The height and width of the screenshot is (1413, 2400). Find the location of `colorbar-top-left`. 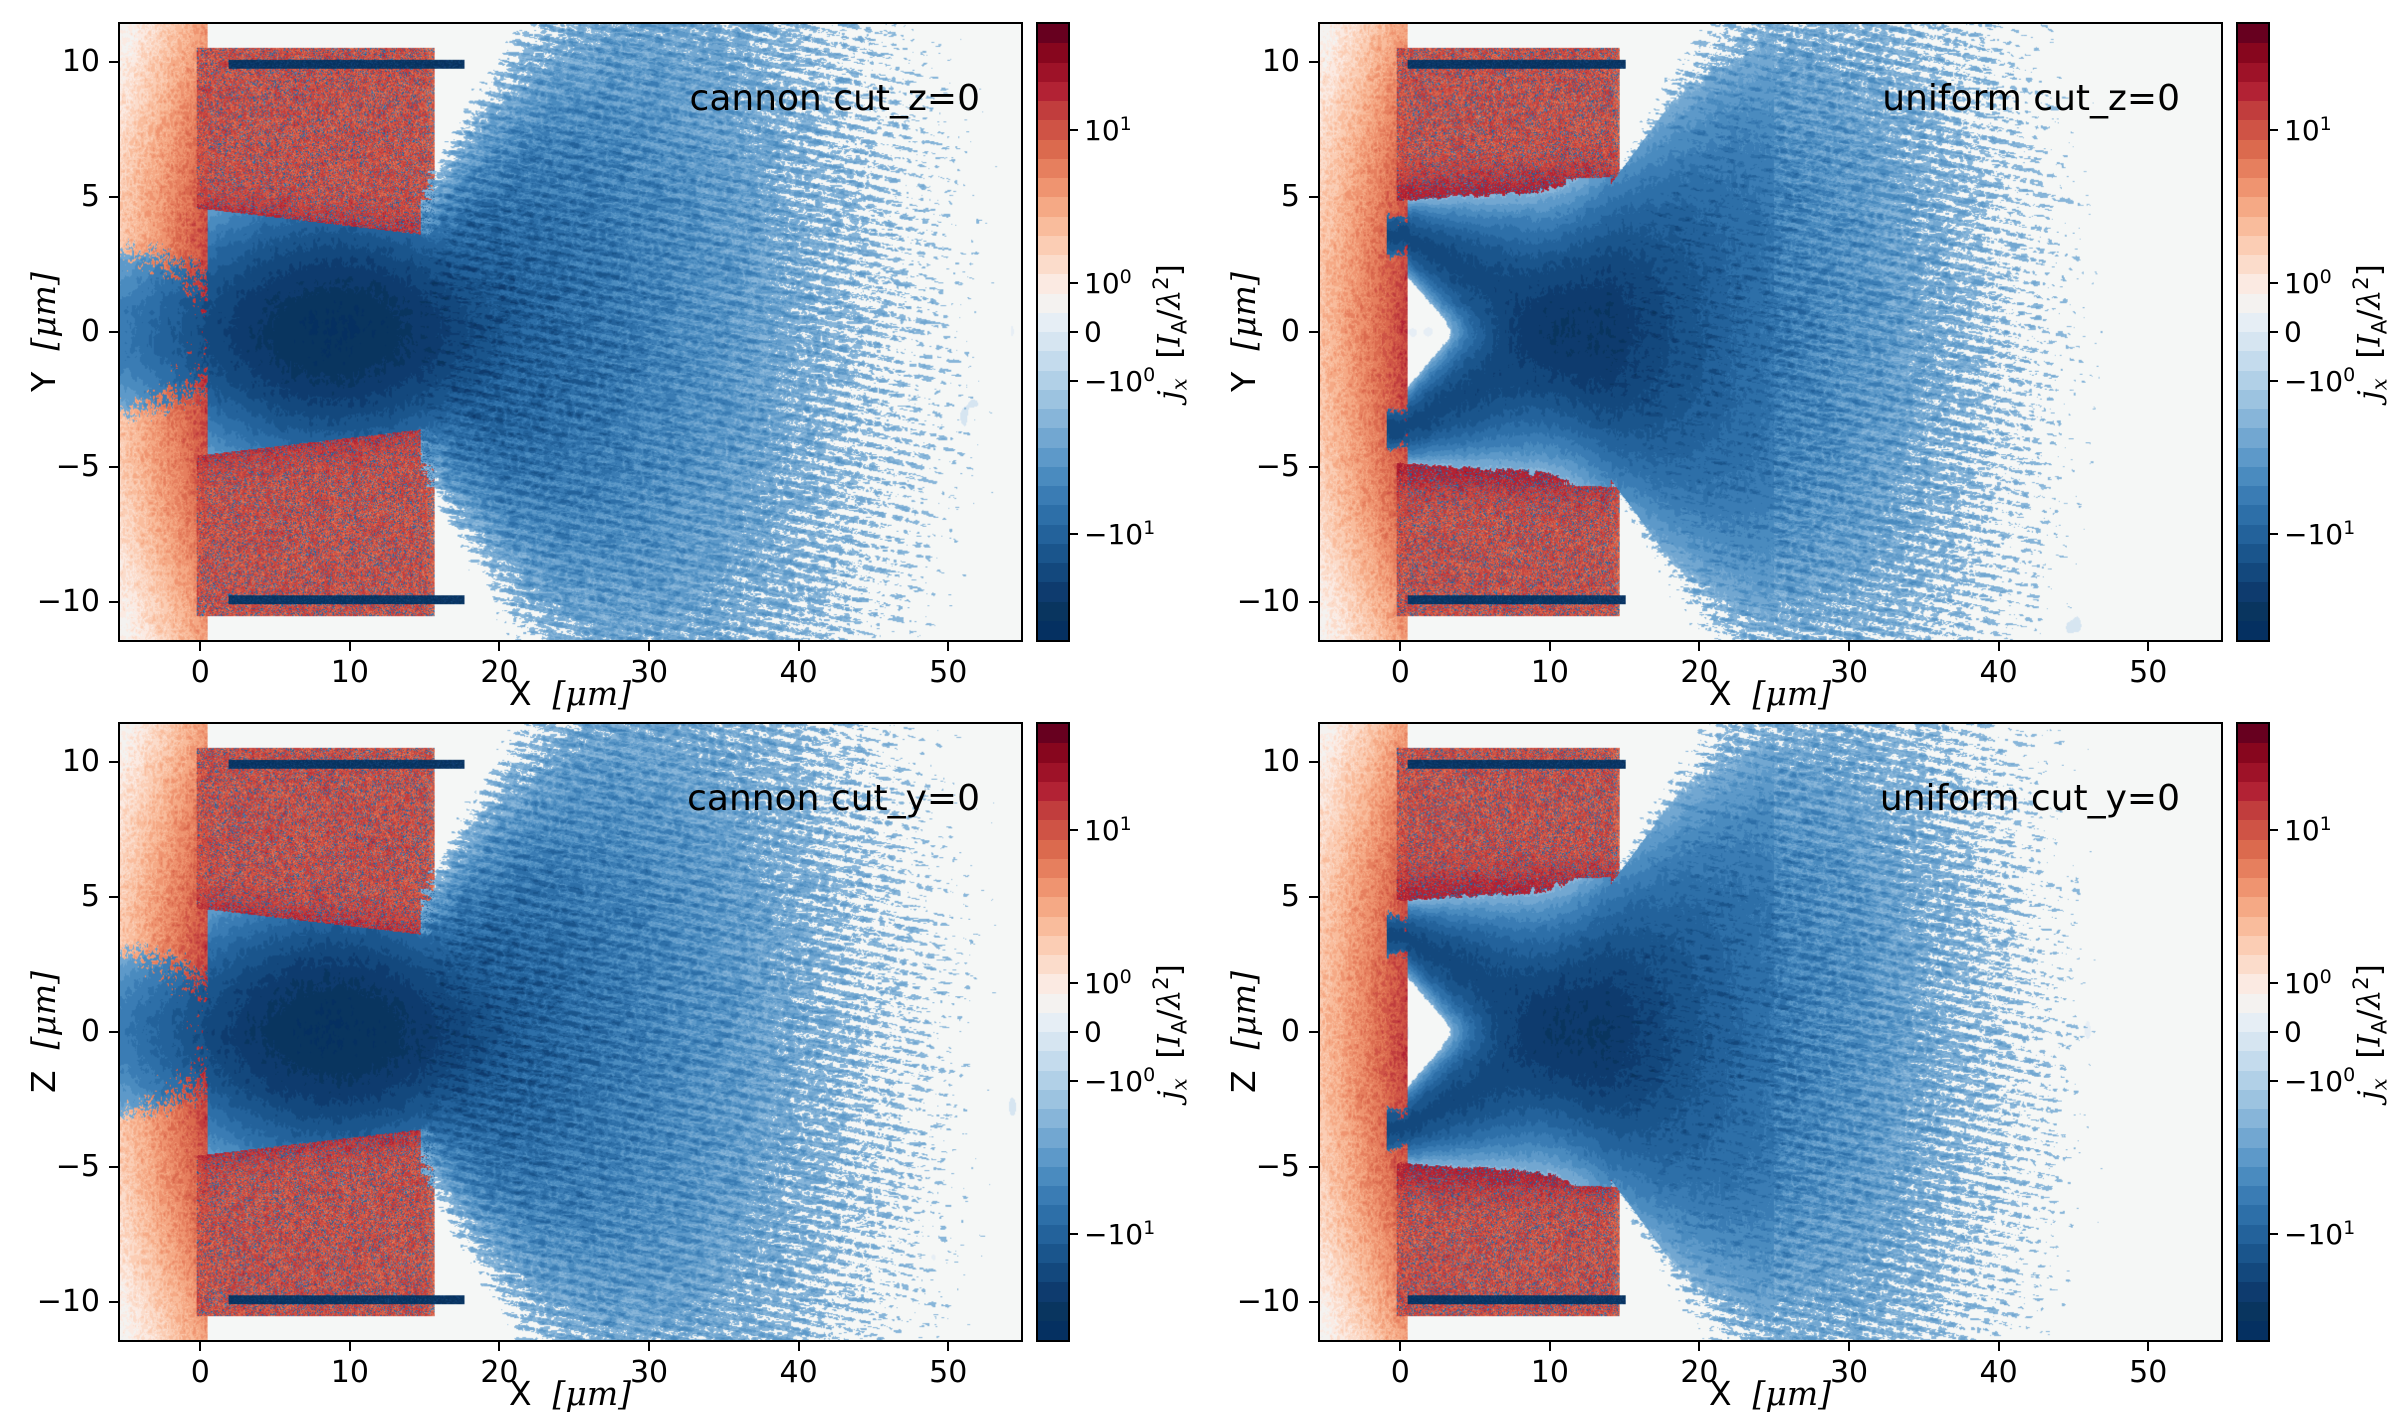

colorbar-top-left is located at coordinates (1053, 332).